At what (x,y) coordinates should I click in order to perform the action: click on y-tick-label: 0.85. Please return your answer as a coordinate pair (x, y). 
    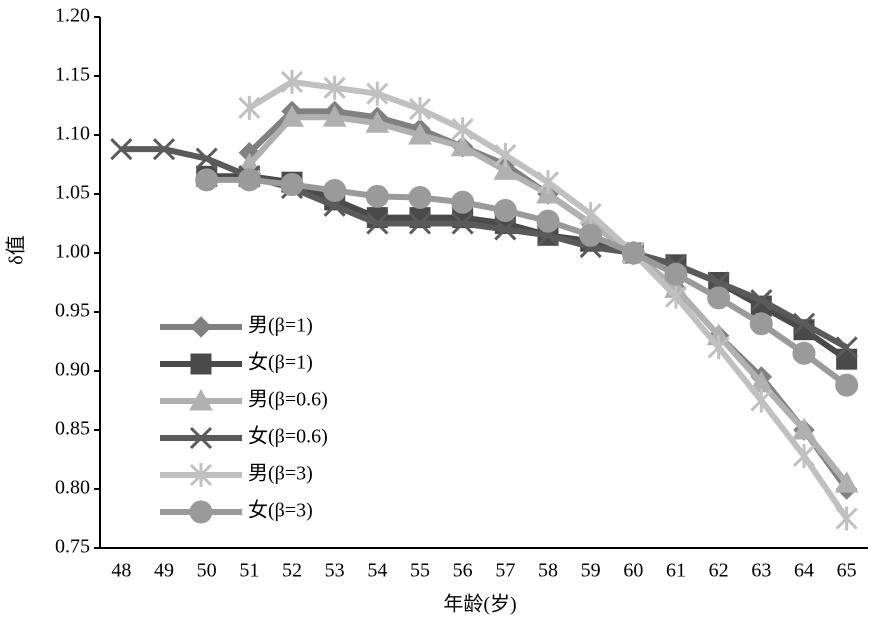
    Looking at the image, I should click on (72, 429).